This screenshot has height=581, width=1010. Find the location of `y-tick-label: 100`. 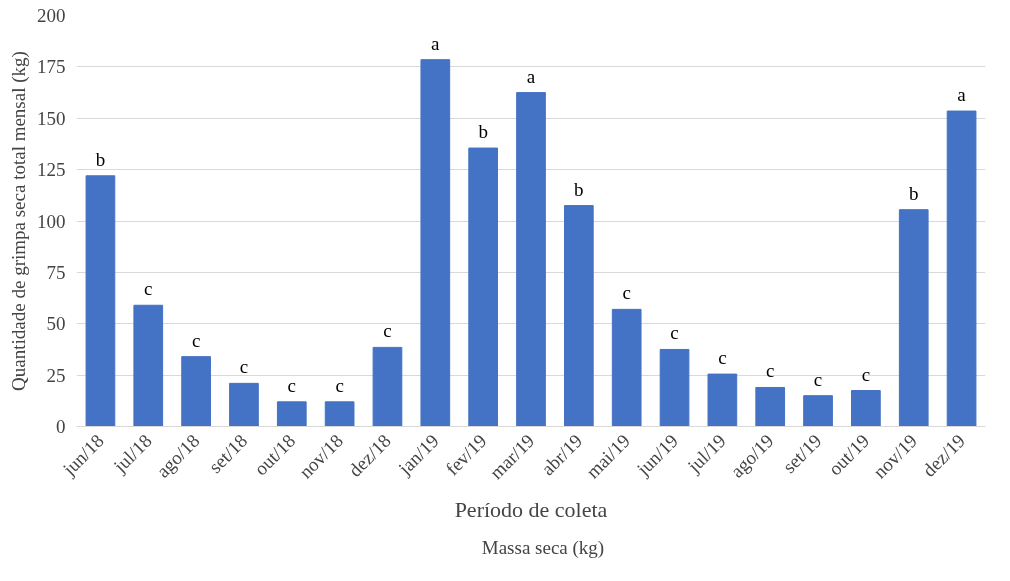

y-tick-label: 100 is located at coordinates (51, 221).